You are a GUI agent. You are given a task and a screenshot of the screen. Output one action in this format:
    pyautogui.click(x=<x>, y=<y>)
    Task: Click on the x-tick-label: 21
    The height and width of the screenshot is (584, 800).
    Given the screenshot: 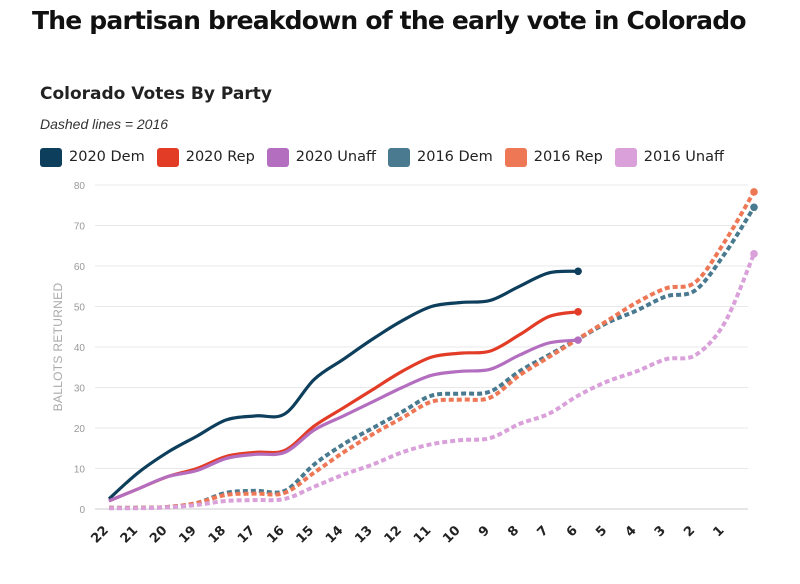 What is the action you would take?
    pyautogui.click(x=129, y=534)
    